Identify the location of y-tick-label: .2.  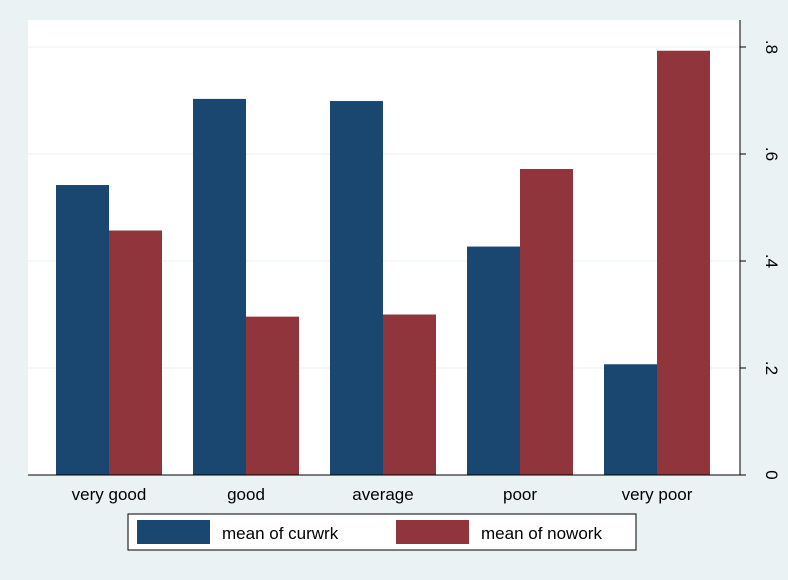
(771, 368).